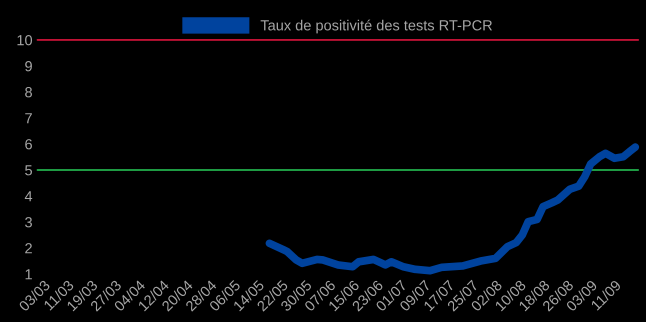 The height and width of the screenshot is (322, 646). What do you see at coordinates (29, 274) in the screenshot?
I see `y-tick-label: 1` at bounding box center [29, 274].